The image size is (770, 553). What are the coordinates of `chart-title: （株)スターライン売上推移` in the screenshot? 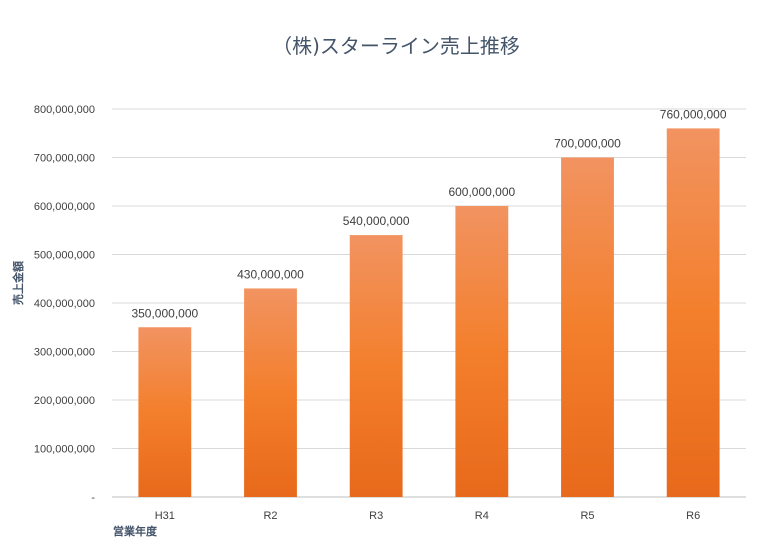 It's located at (396, 46).